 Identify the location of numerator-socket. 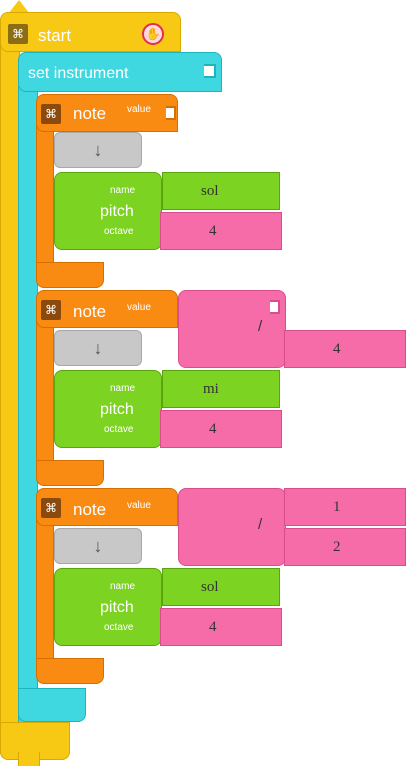
(275, 307).